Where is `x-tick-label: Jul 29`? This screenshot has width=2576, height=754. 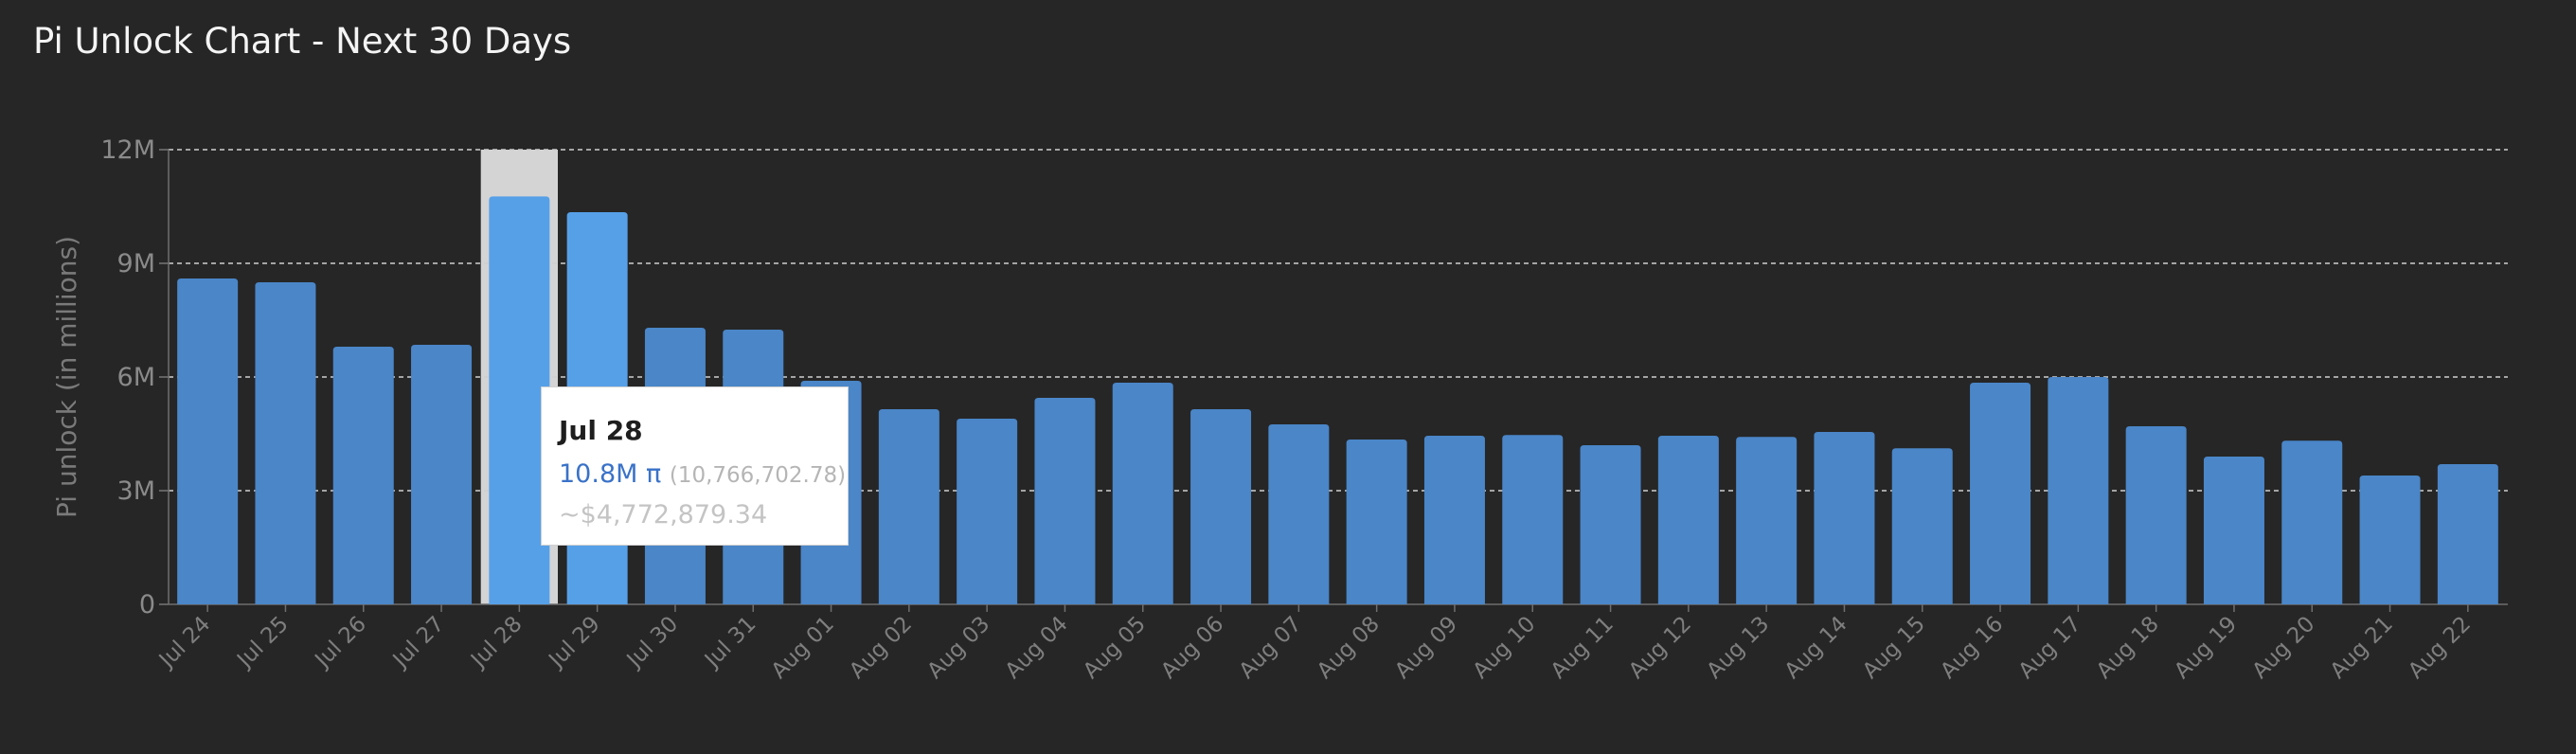
x-tick-label: Jul 29 is located at coordinates (574, 642).